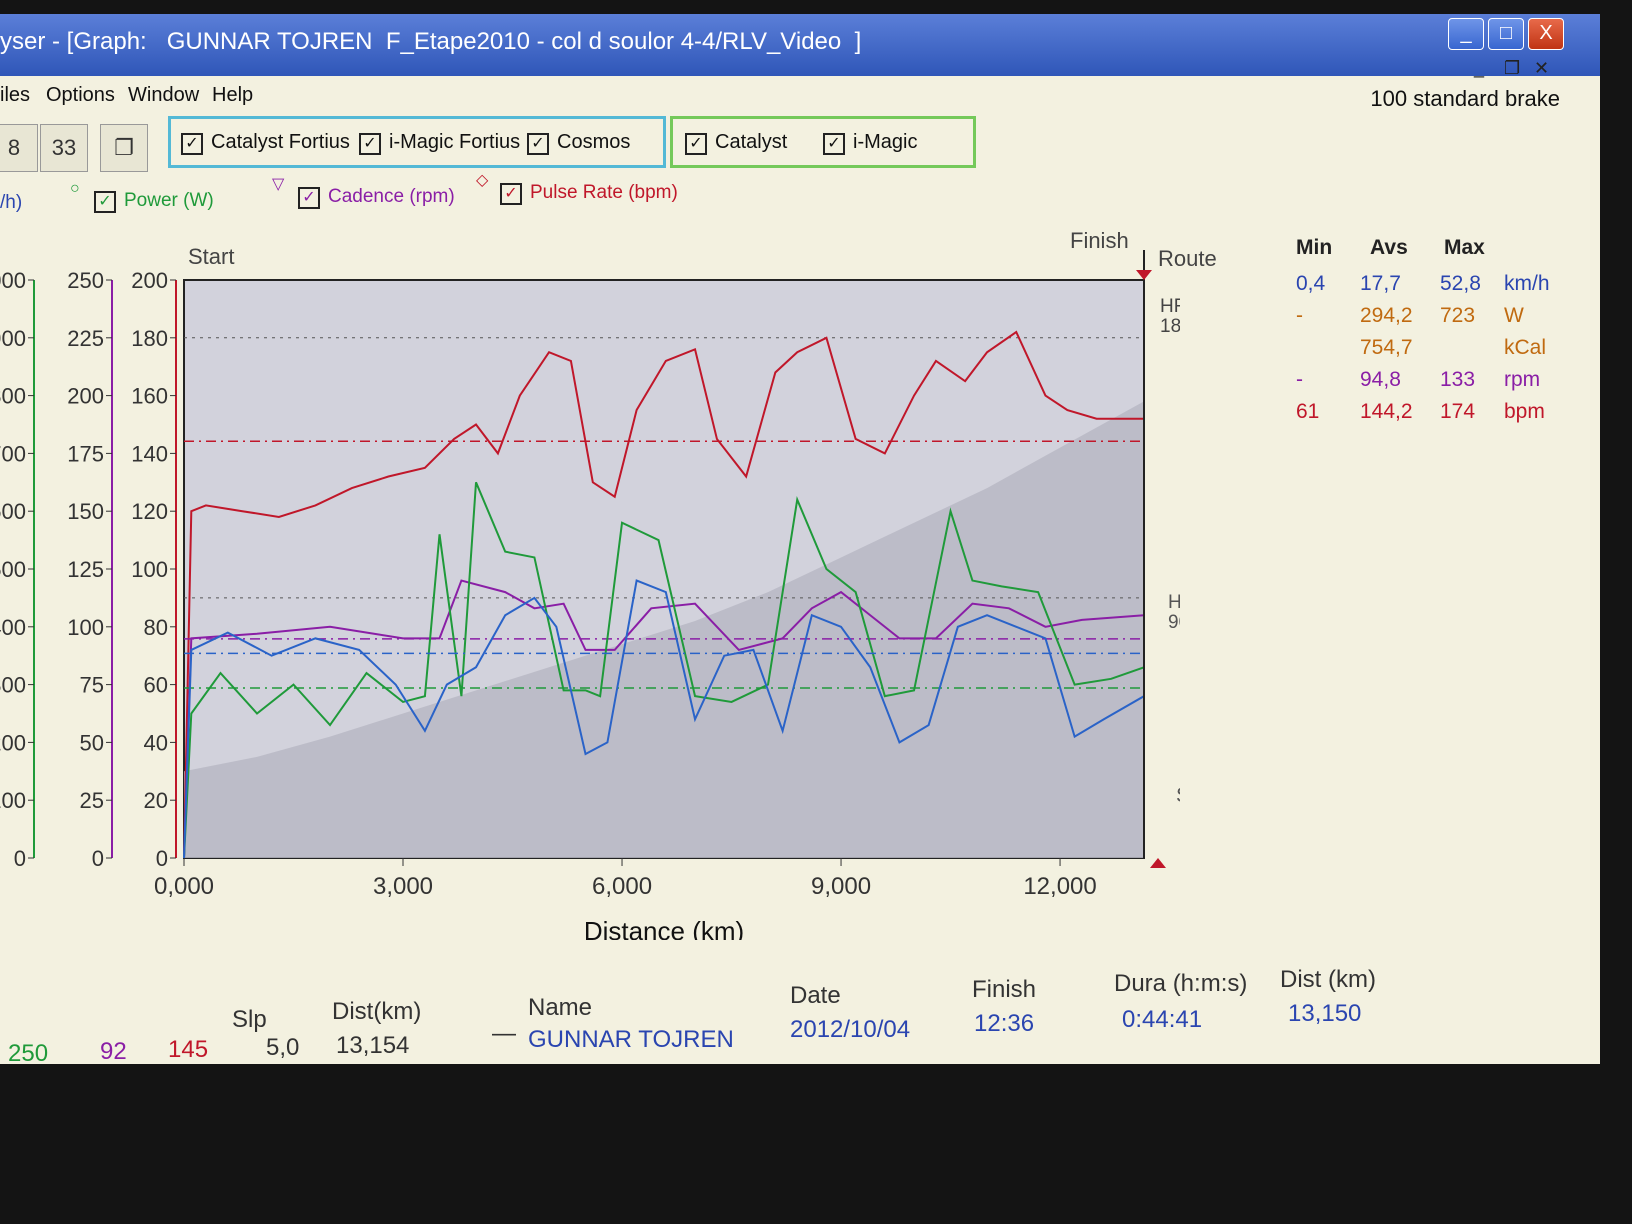 Image resolution: width=1632 pixels, height=1224 pixels. I want to click on finish-marker-icon, so click(1144, 275).